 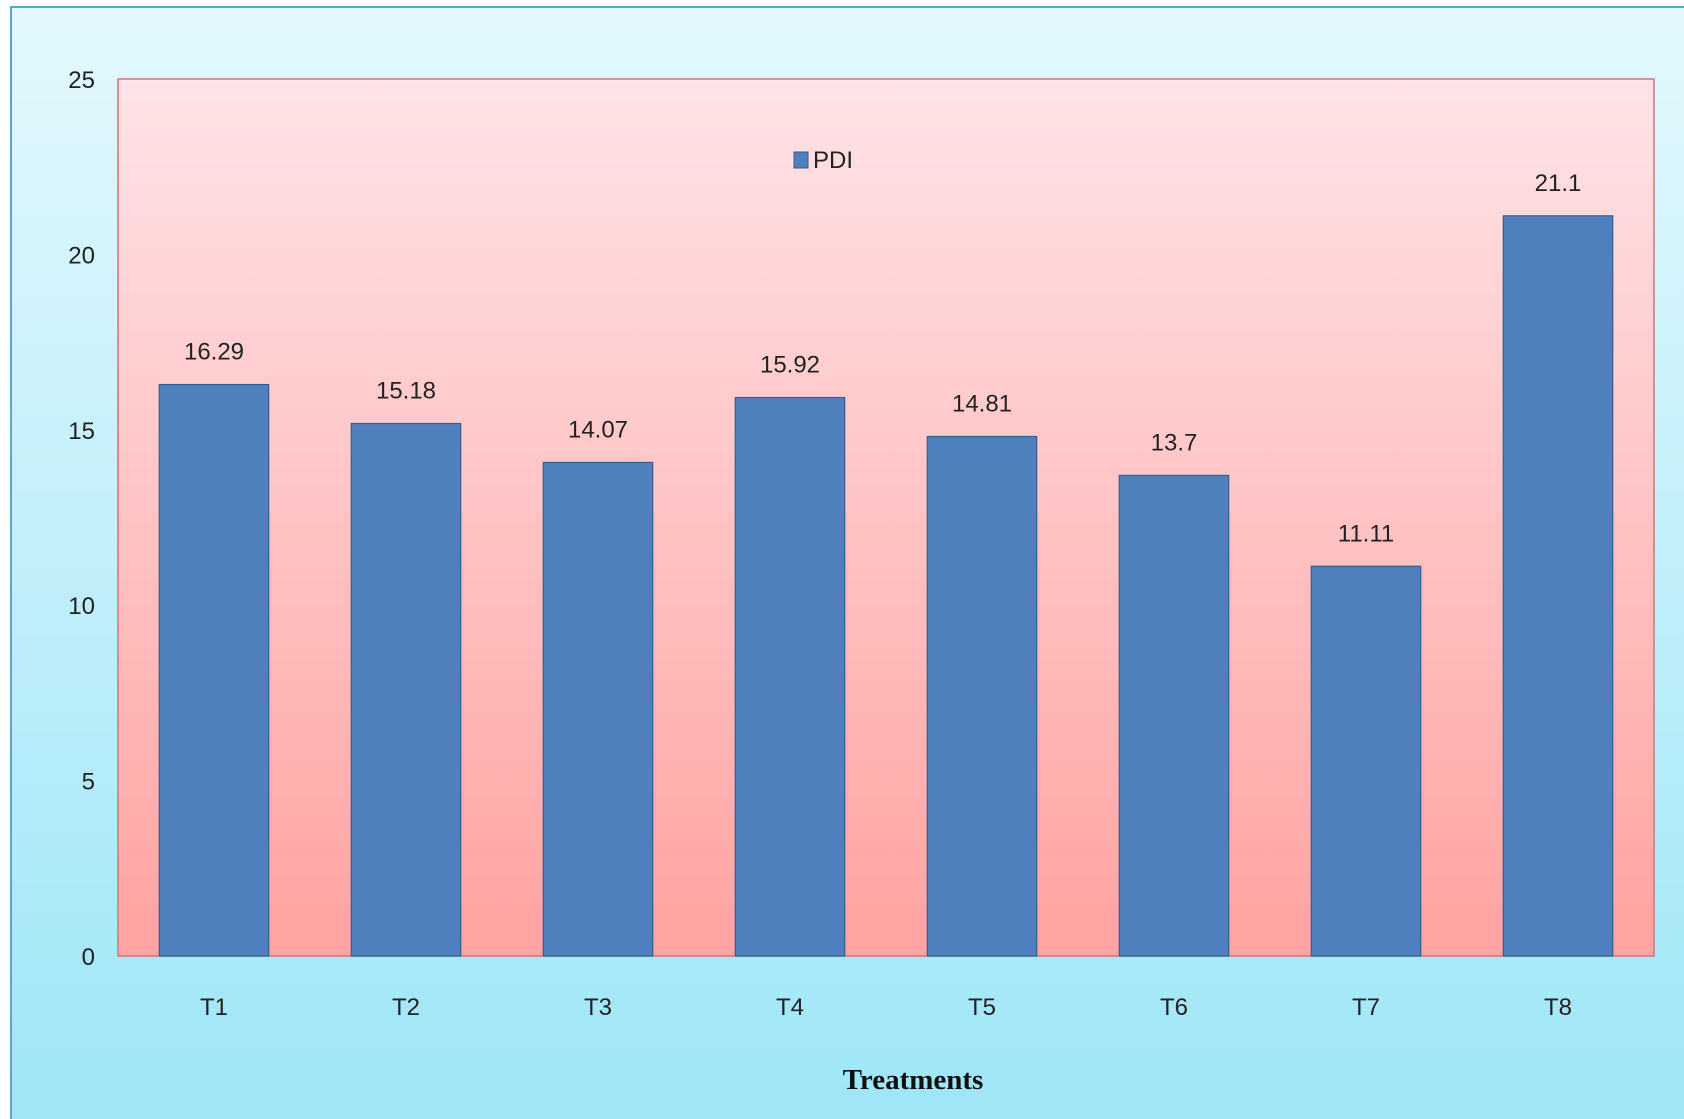 I want to click on legend-swatch-pdi, so click(x=801, y=160).